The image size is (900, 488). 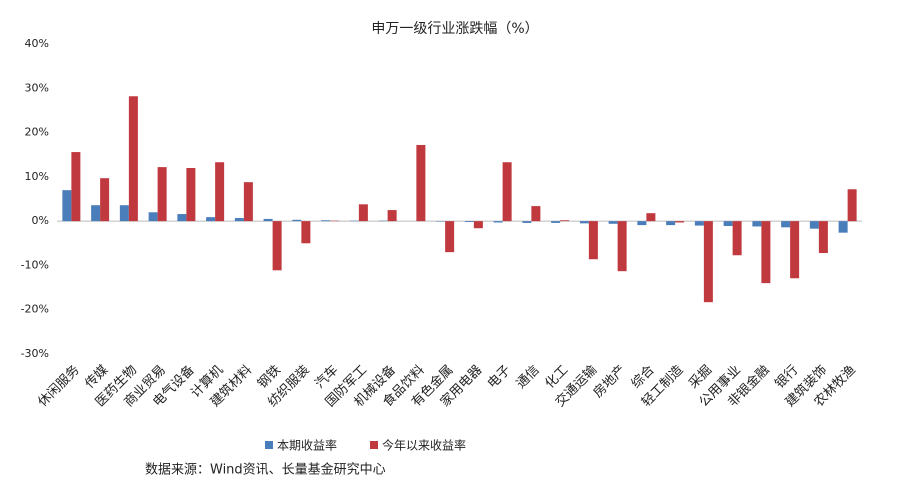 I want to click on legend-label: 本期收益率, so click(x=307, y=445).